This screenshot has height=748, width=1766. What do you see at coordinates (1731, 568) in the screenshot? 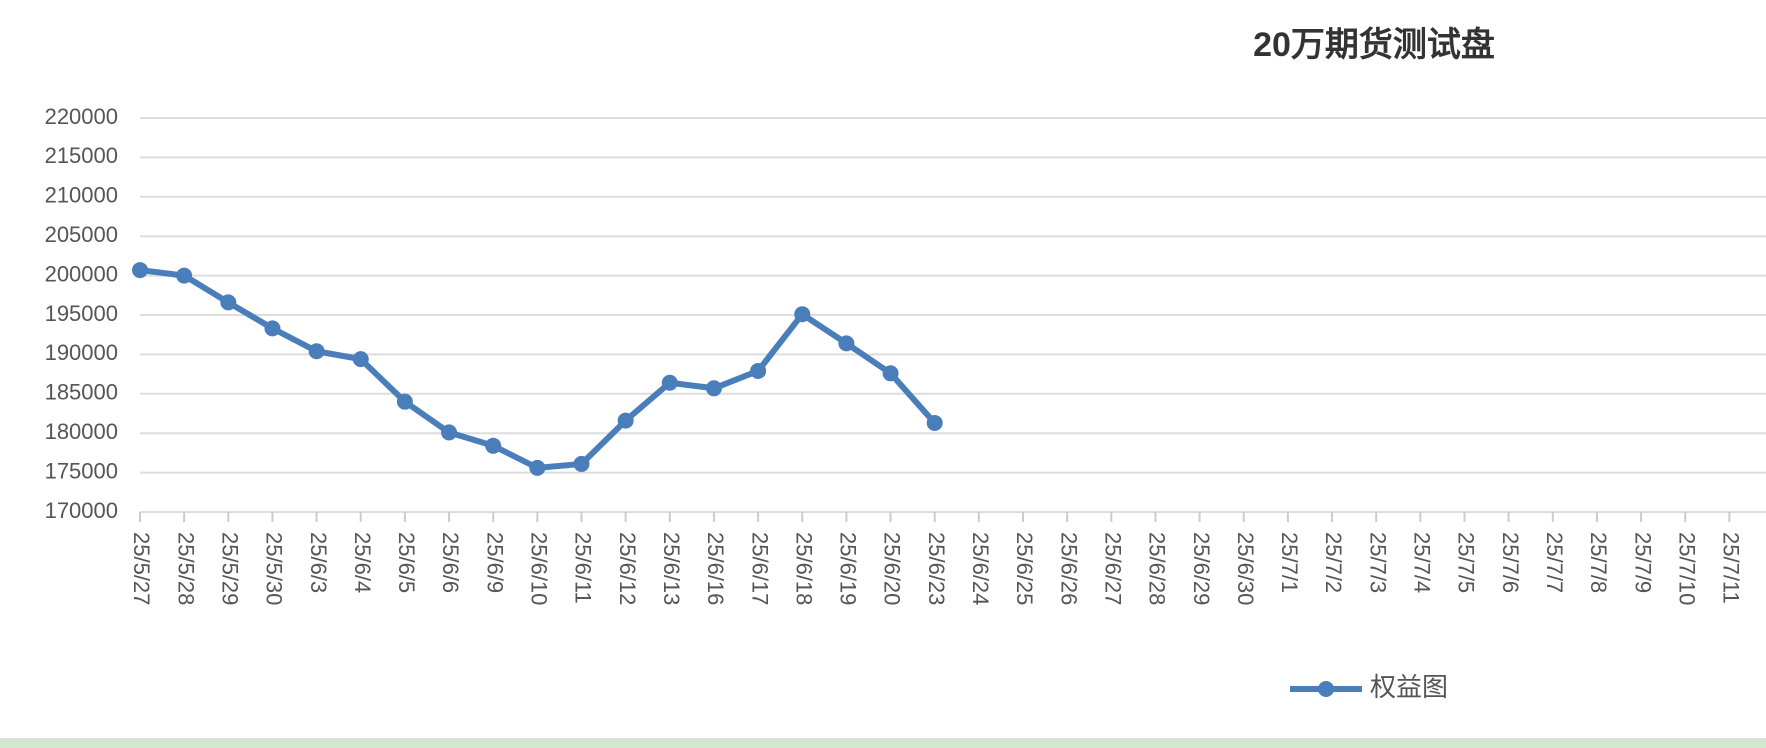
I see `x-tick-label: 25/7/11` at bounding box center [1731, 568].